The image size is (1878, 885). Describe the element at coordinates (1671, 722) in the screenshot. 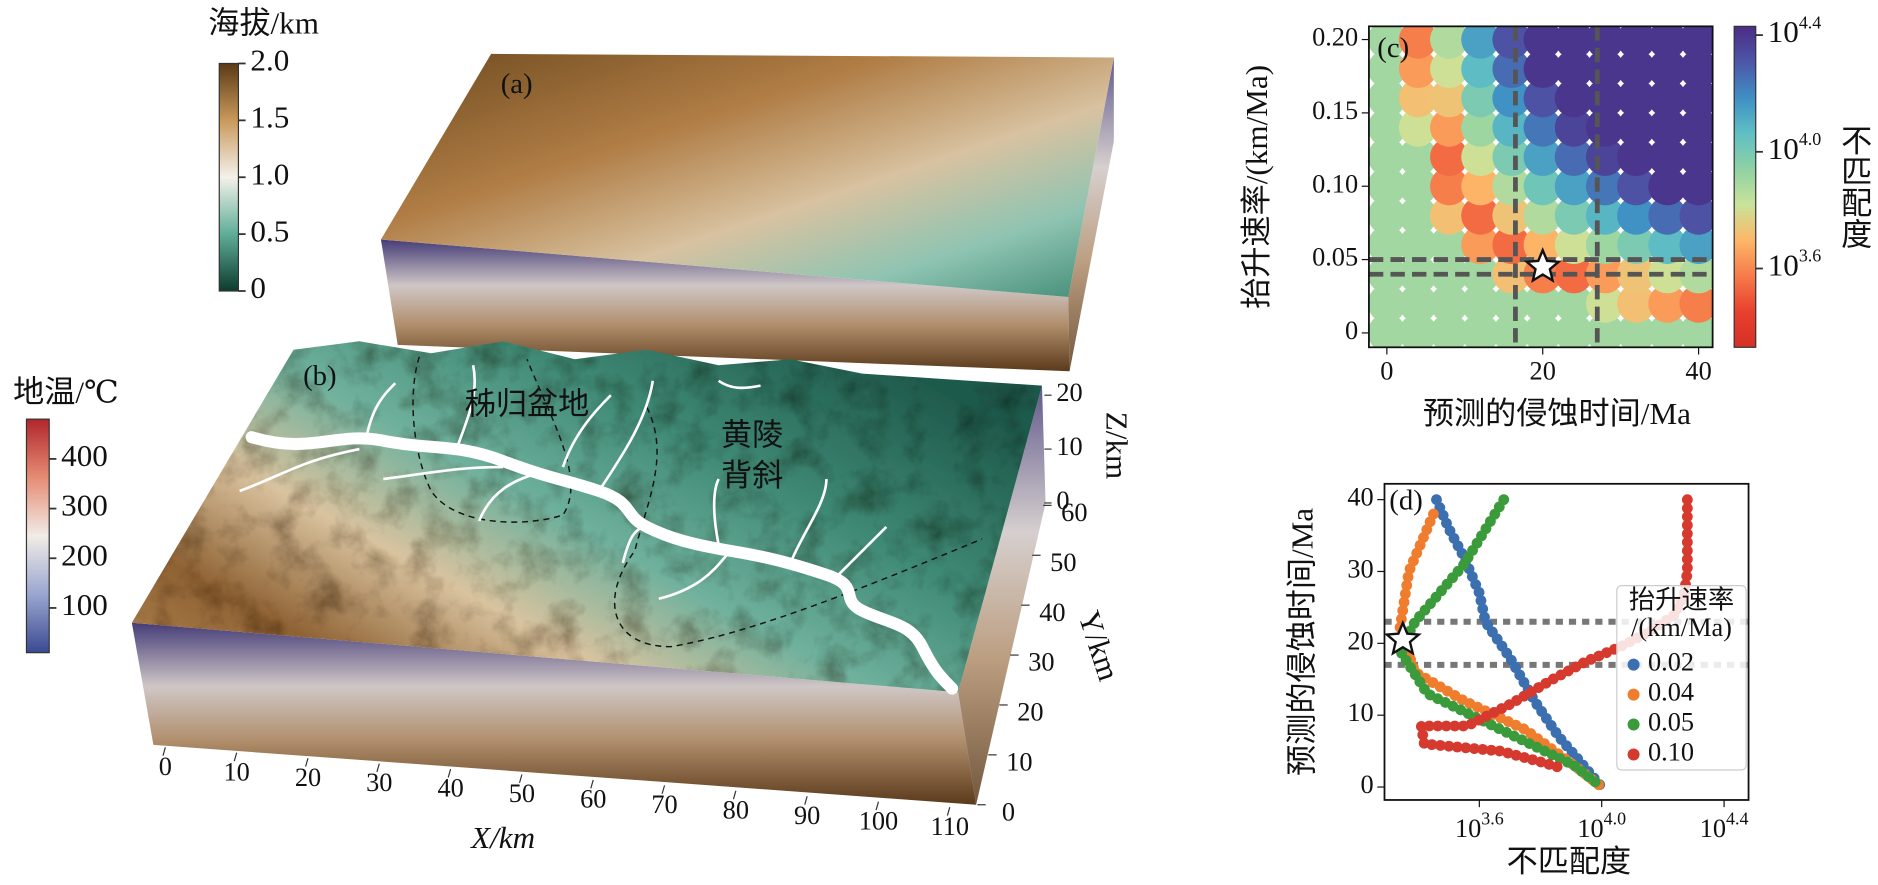

I see `legend-label: 0.05` at that location.